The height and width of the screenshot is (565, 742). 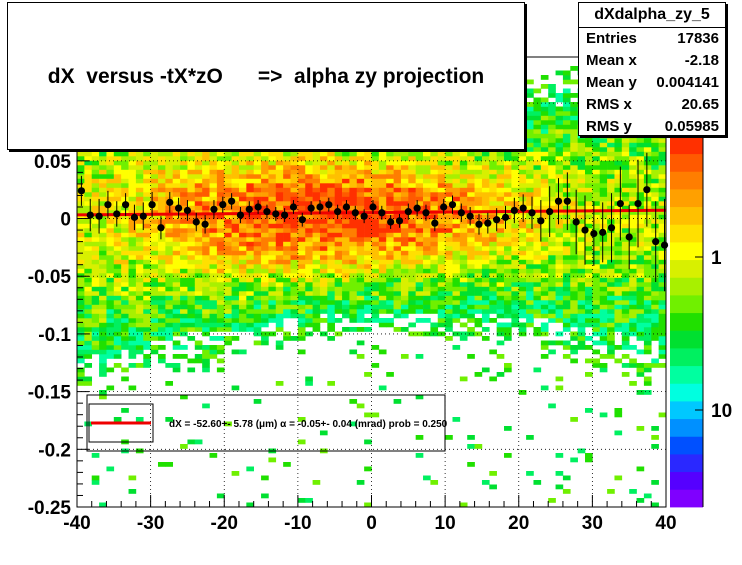 I want to click on color-palette-segment, so click(x=686, y=215).